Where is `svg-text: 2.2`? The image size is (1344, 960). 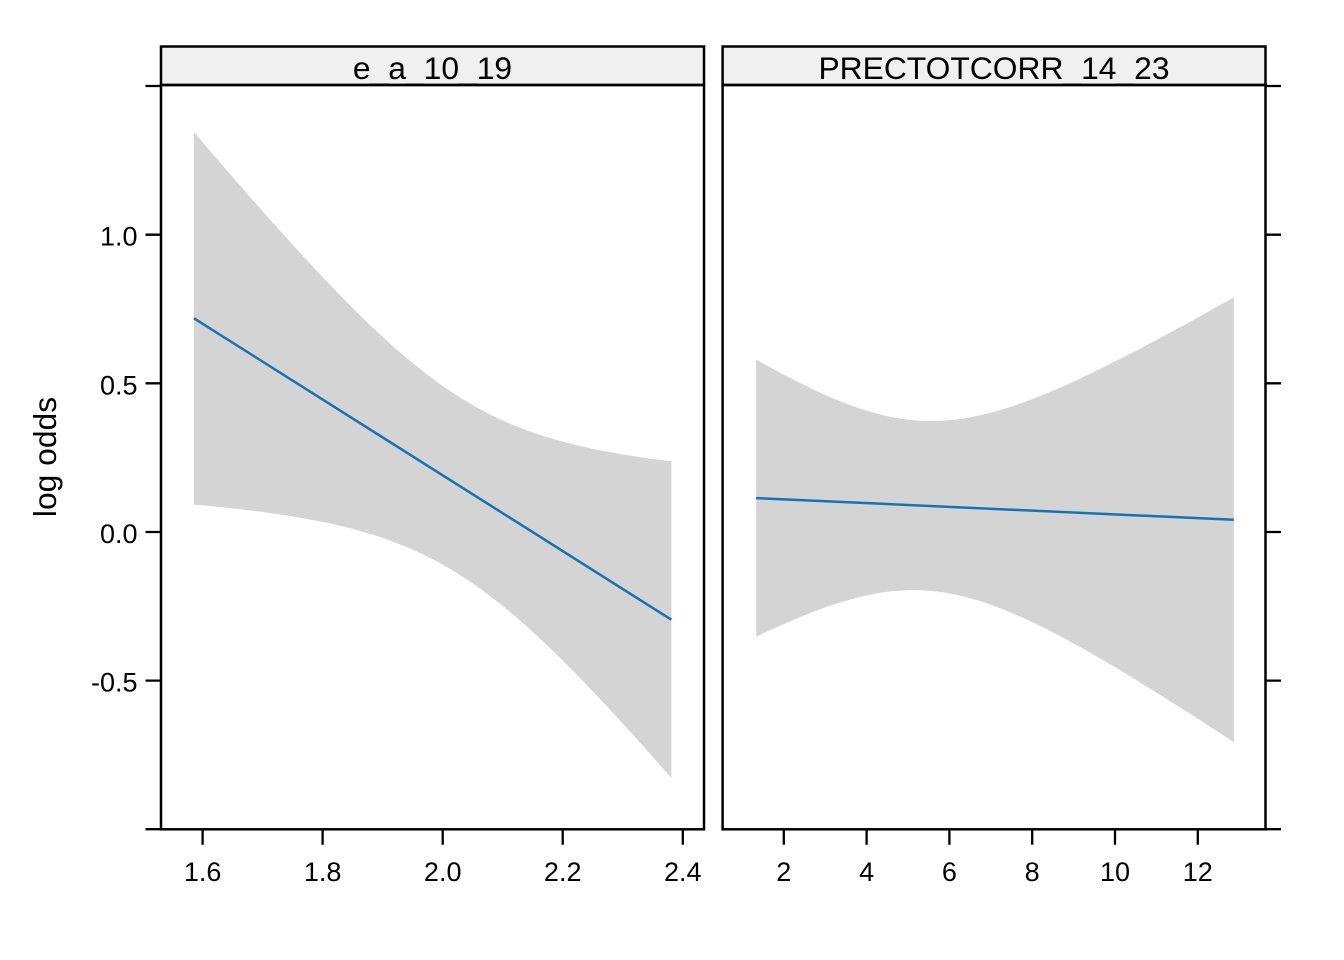 svg-text: 2.2 is located at coordinates (563, 872).